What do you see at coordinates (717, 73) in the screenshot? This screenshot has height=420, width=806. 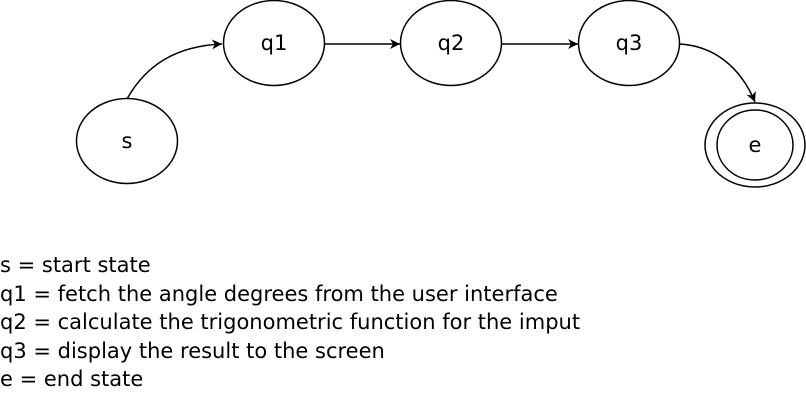 I see `transition-q3-to-e` at bounding box center [717, 73].